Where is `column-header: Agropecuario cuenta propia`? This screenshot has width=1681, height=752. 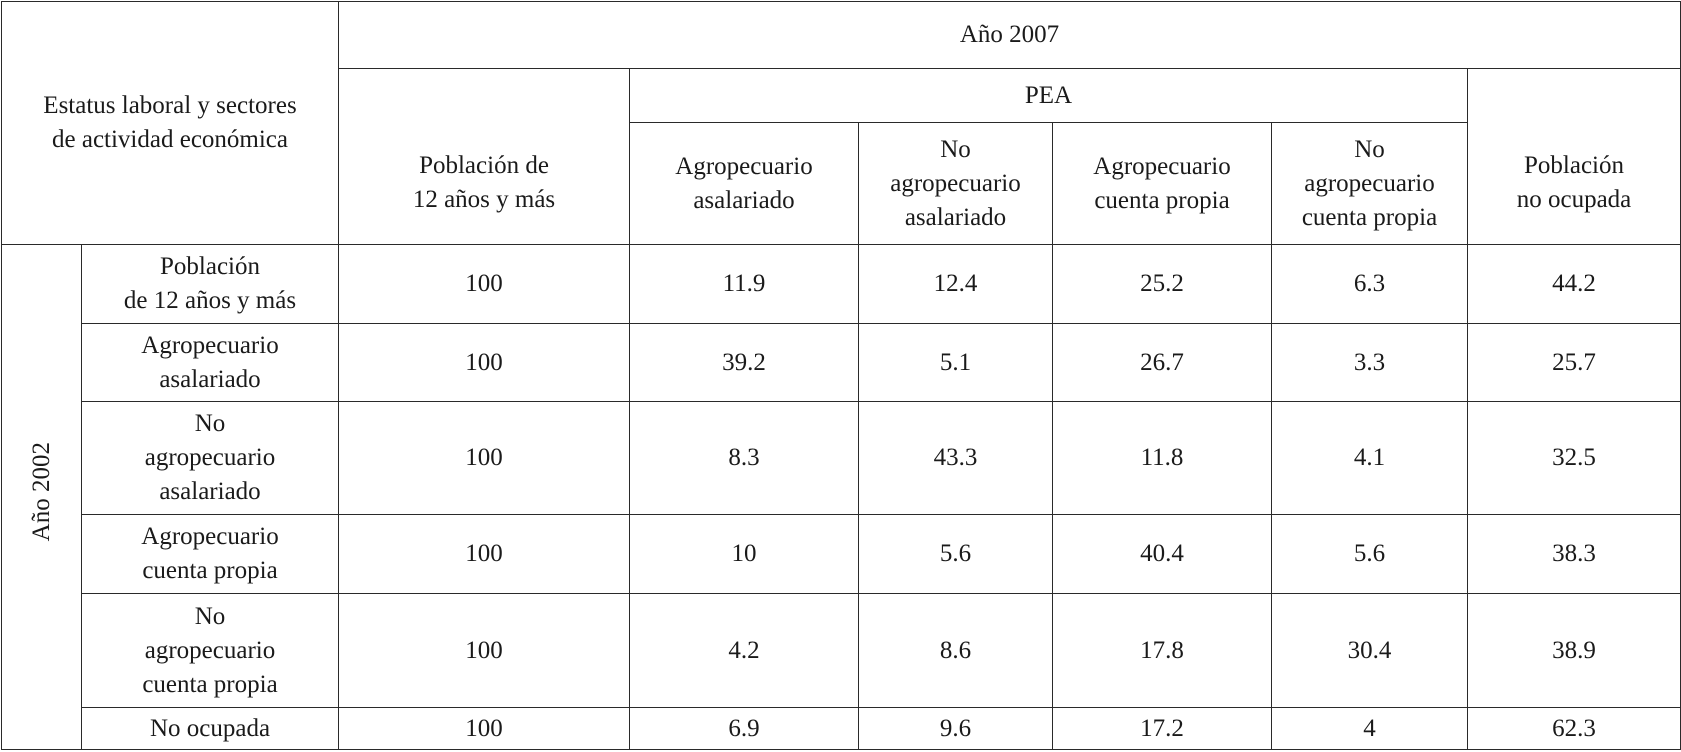
column-header: Agropecuario cuenta propia is located at coordinates (1162, 183).